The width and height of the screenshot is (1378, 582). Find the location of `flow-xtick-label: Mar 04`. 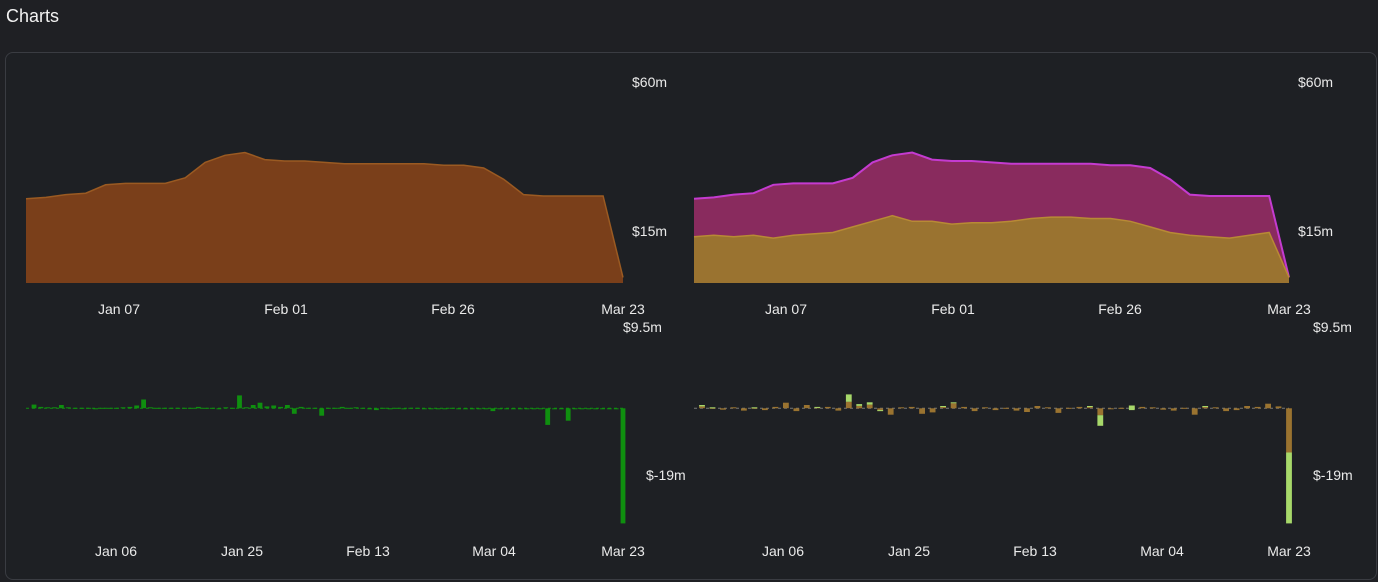

flow-xtick-label: Mar 04 is located at coordinates (494, 551).